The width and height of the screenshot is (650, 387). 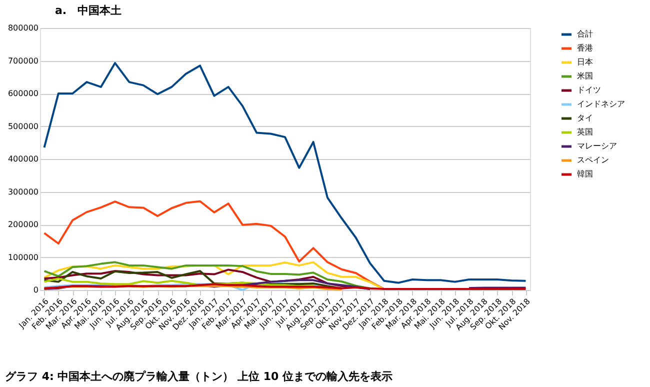 What do you see at coordinates (23, 93) in the screenshot?
I see `y-tick-label: 600000` at bounding box center [23, 93].